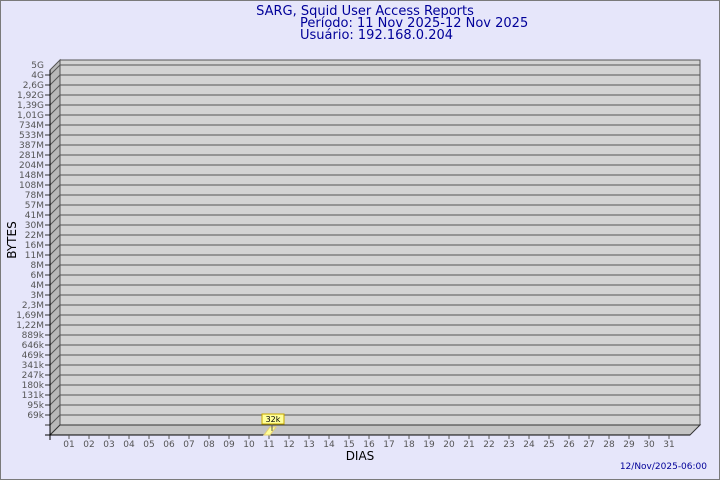 The width and height of the screenshot is (720, 480). What do you see at coordinates (12, 239) in the screenshot?
I see `y-axis-label: BYTES` at bounding box center [12, 239].